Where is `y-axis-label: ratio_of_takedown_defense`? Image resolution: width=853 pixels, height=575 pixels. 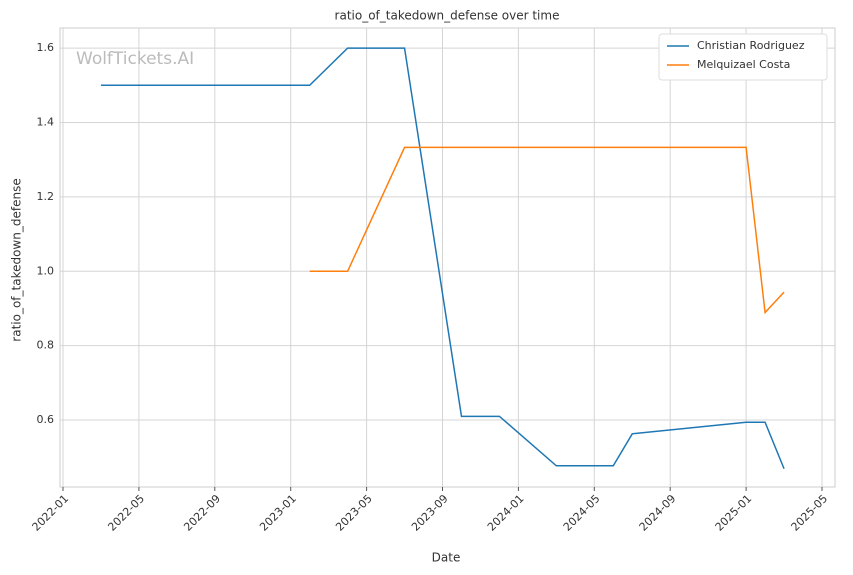 y-axis-label: ratio_of_takedown_defense is located at coordinates (17, 259).